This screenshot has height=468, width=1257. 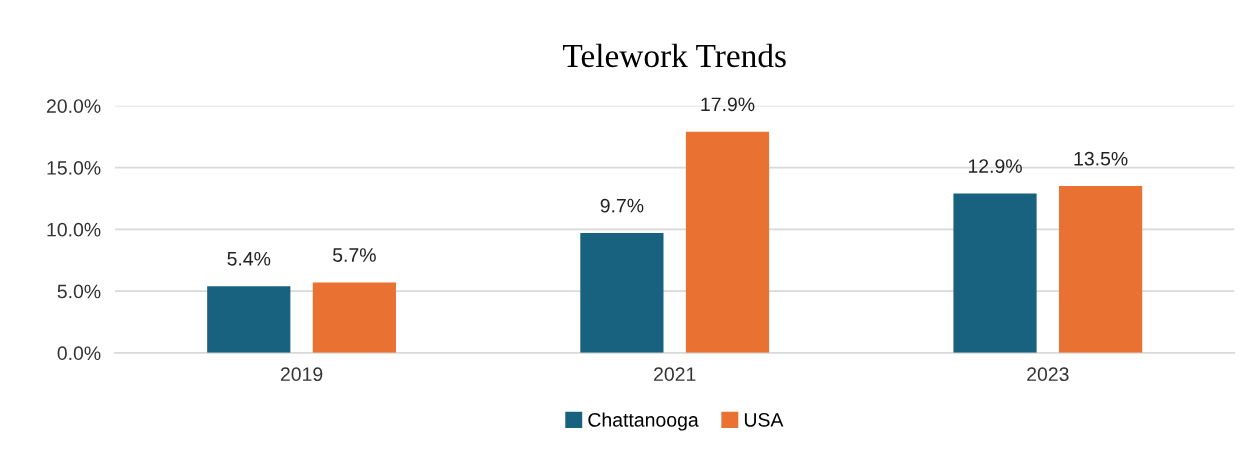 I want to click on y-tick-label: 20.0%, so click(x=73, y=106).